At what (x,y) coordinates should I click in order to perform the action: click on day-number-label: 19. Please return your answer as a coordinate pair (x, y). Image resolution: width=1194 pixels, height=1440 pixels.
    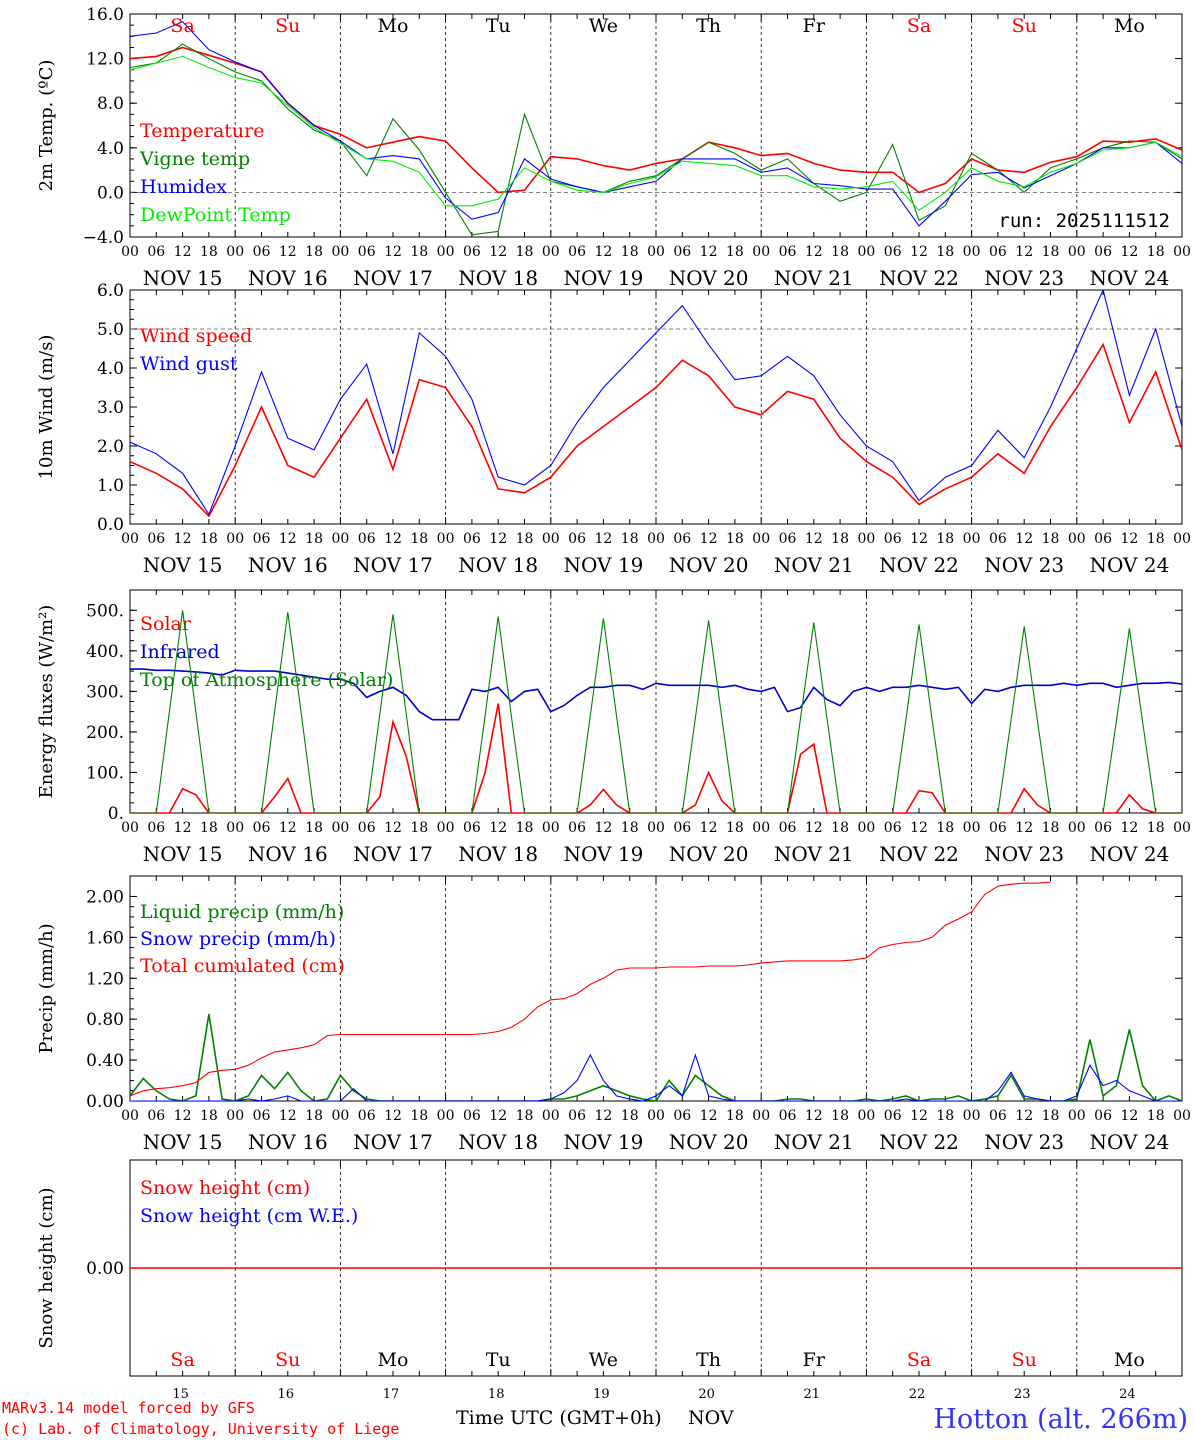
    Looking at the image, I should click on (601, 1394).